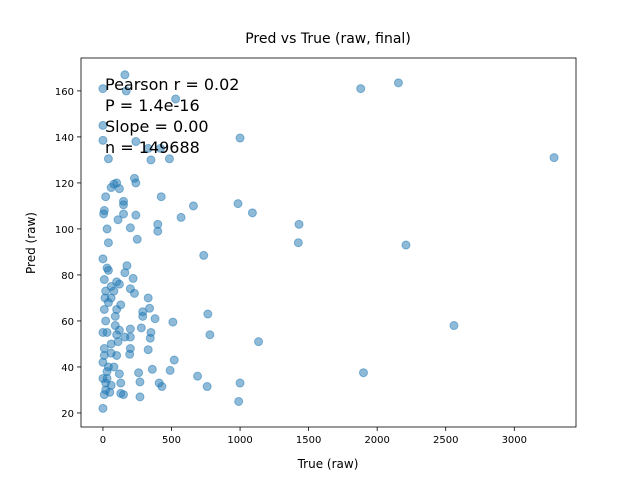 The height and width of the screenshot is (480, 640). Describe the element at coordinates (239, 440) in the screenshot. I see `x-tick-label: 1000` at that location.